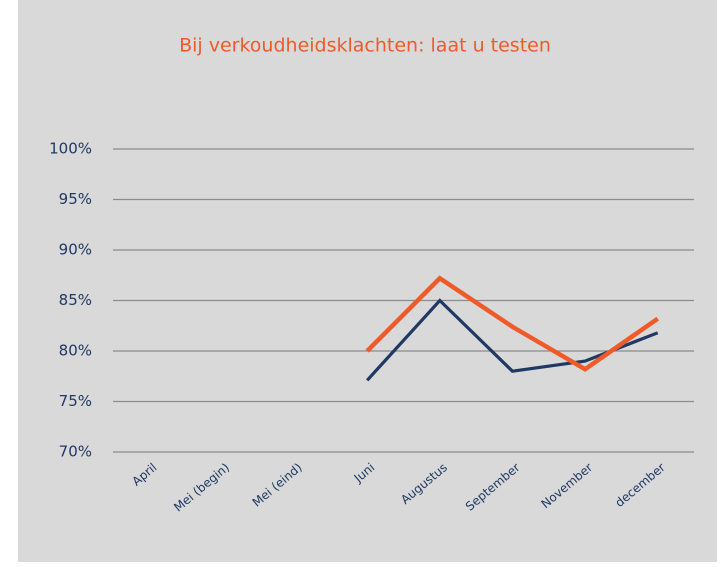  I want to click on series-line, so click(512, 323).